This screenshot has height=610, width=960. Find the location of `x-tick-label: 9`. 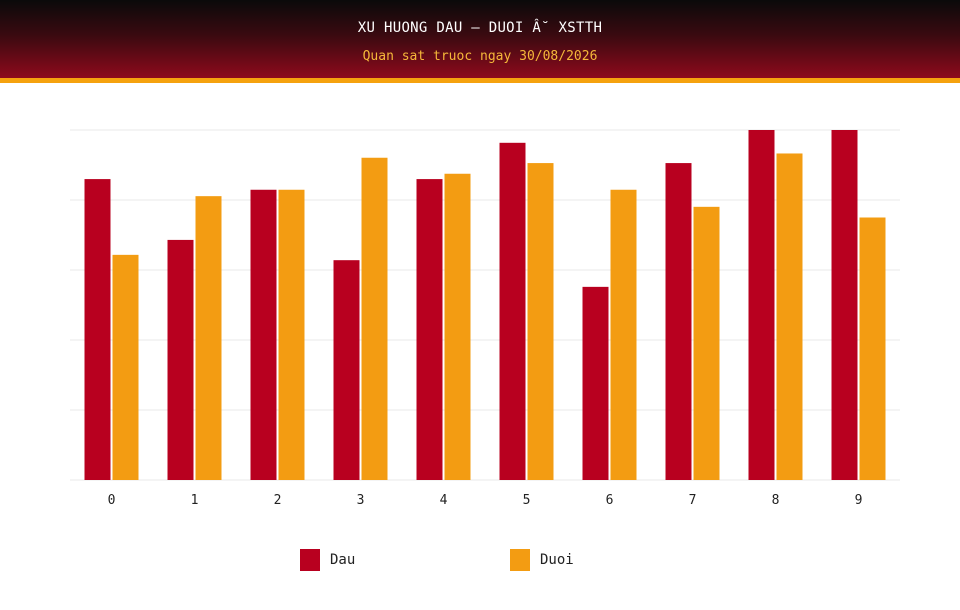

x-tick-label: 9 is located at coordinates (859, 500).